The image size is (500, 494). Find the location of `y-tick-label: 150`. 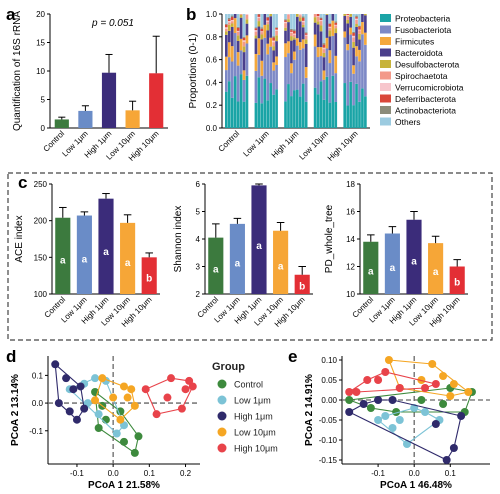

y-tick-label: 150 is located at coordinates (41, 257).